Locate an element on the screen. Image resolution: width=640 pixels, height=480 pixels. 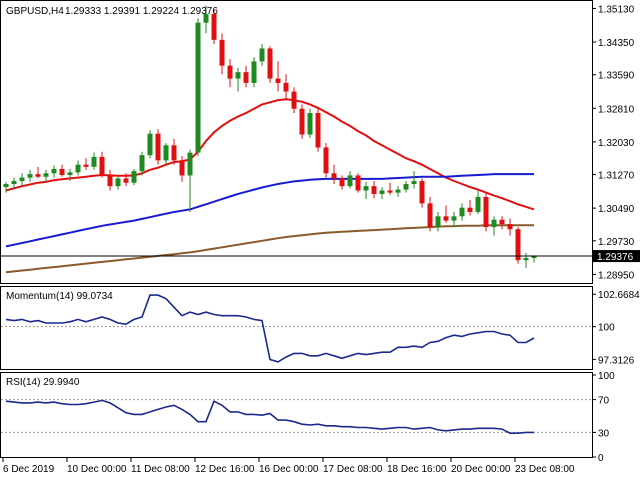
time-tick-label: 12 Dec 16:00 is located at coordinates (225, 469).